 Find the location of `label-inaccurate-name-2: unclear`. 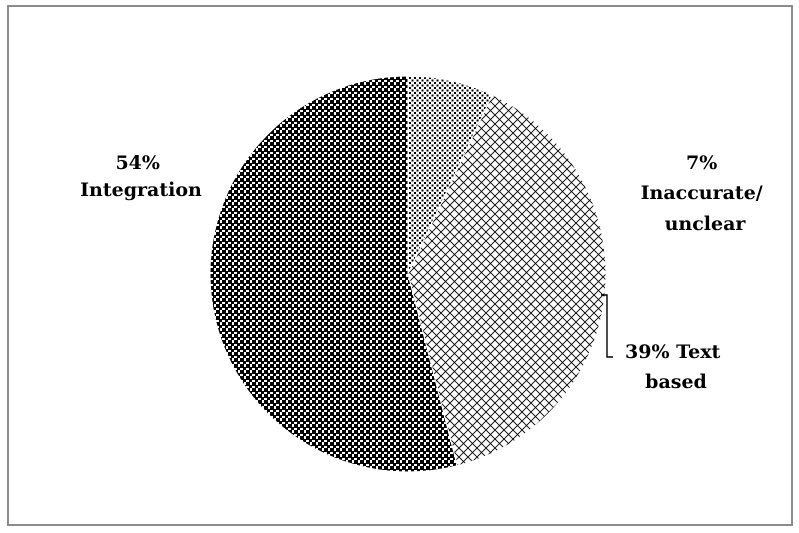

label-inaccurate-name-2: unclear is located at coordinates (706, 224).